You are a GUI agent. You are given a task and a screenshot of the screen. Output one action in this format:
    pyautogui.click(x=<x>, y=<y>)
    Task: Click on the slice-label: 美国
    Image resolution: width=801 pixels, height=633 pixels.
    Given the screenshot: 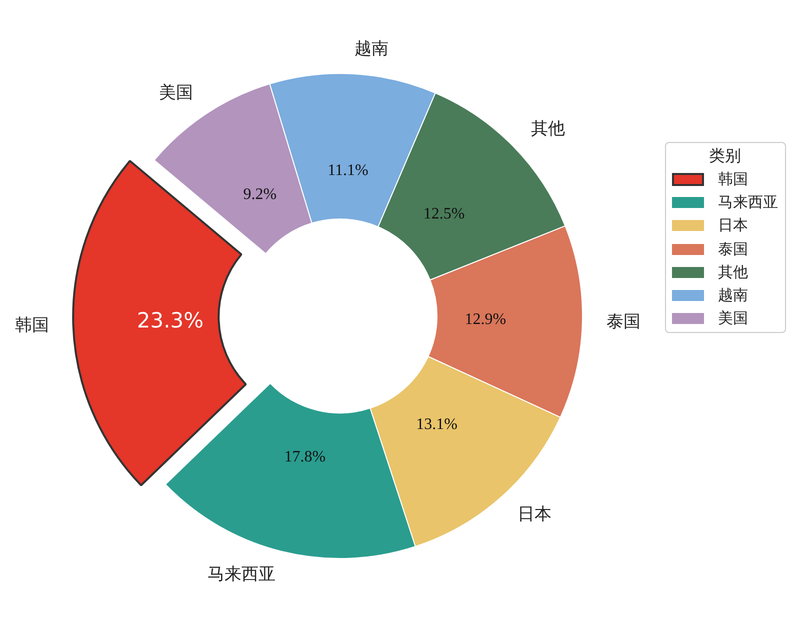 What is the action you would take?
    pyautogui.click(x=176, y=92)
    